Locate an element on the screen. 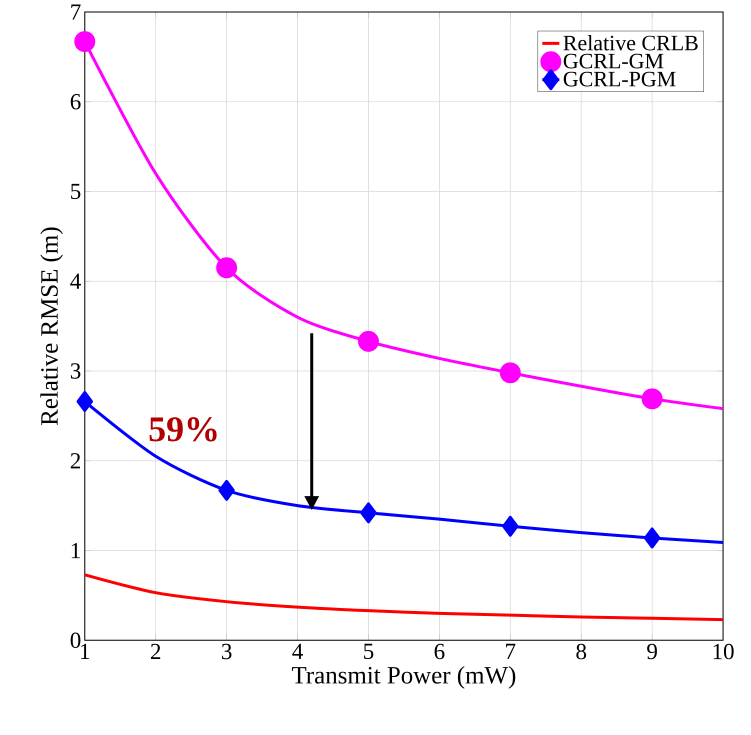 Image resolution: width=751 pixels, height=735 pixels. x-tick-label: 2 is located at coordinates (155, 651).